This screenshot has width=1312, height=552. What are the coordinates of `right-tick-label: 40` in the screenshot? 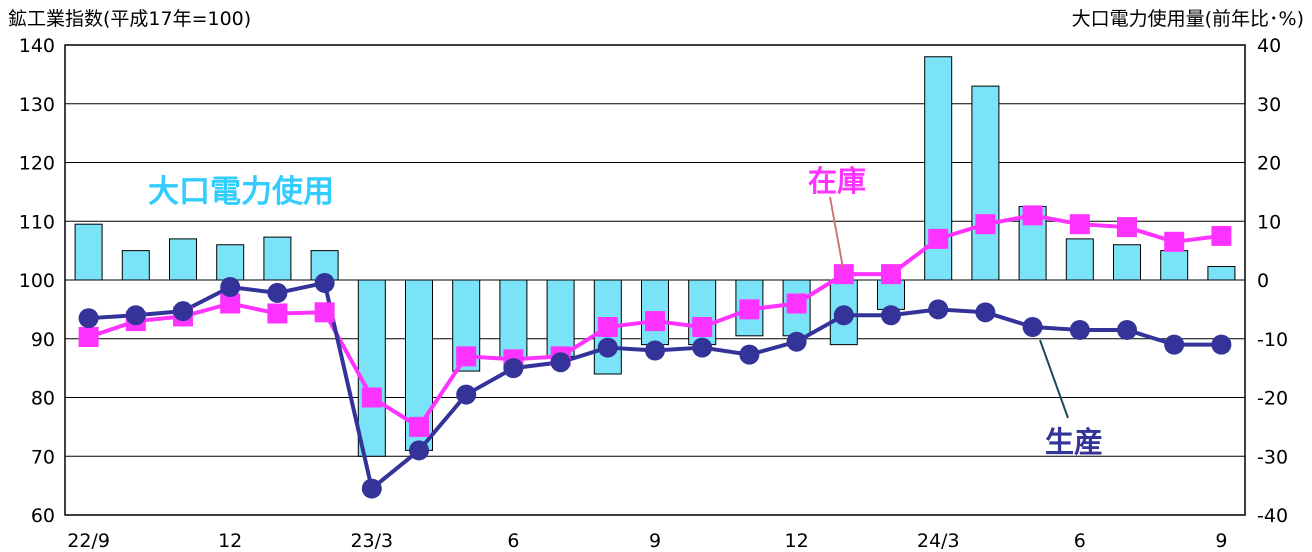 It's located at (1269, 46).